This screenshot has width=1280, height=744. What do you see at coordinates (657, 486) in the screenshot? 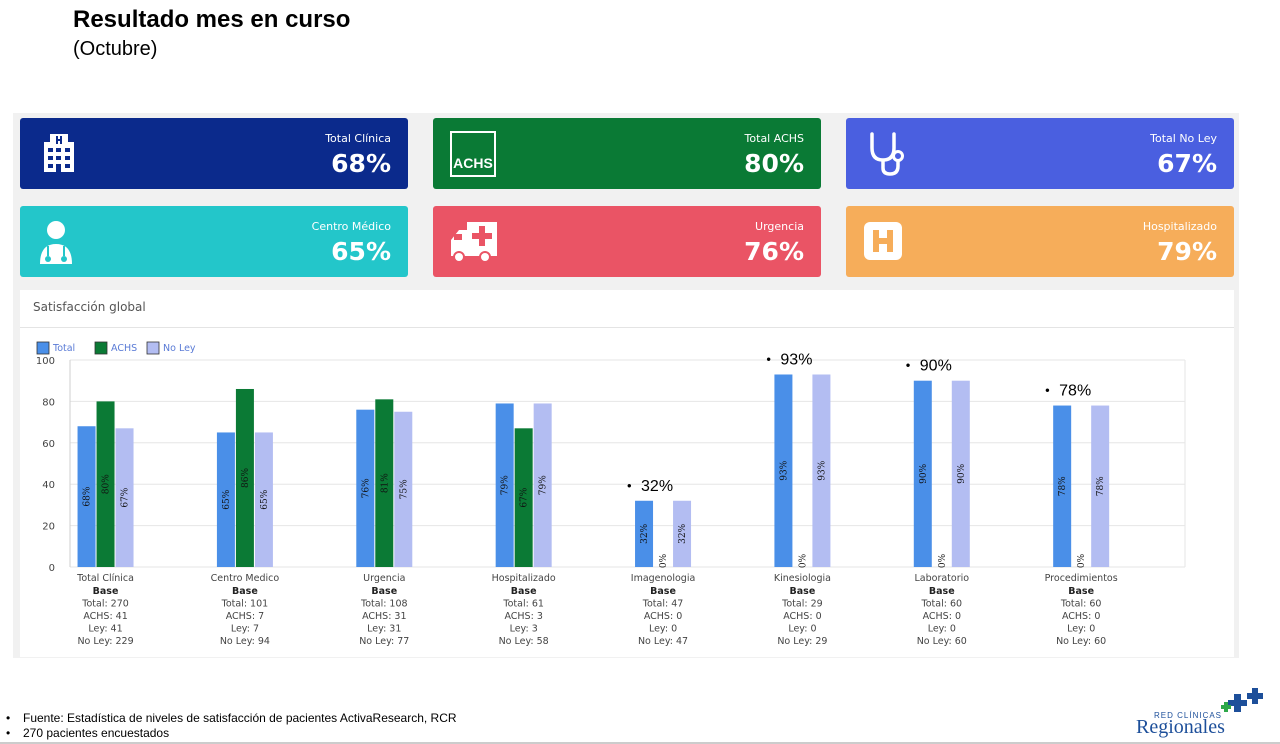
I see `annotation-value: 32%` at bounding box center [657, 486].